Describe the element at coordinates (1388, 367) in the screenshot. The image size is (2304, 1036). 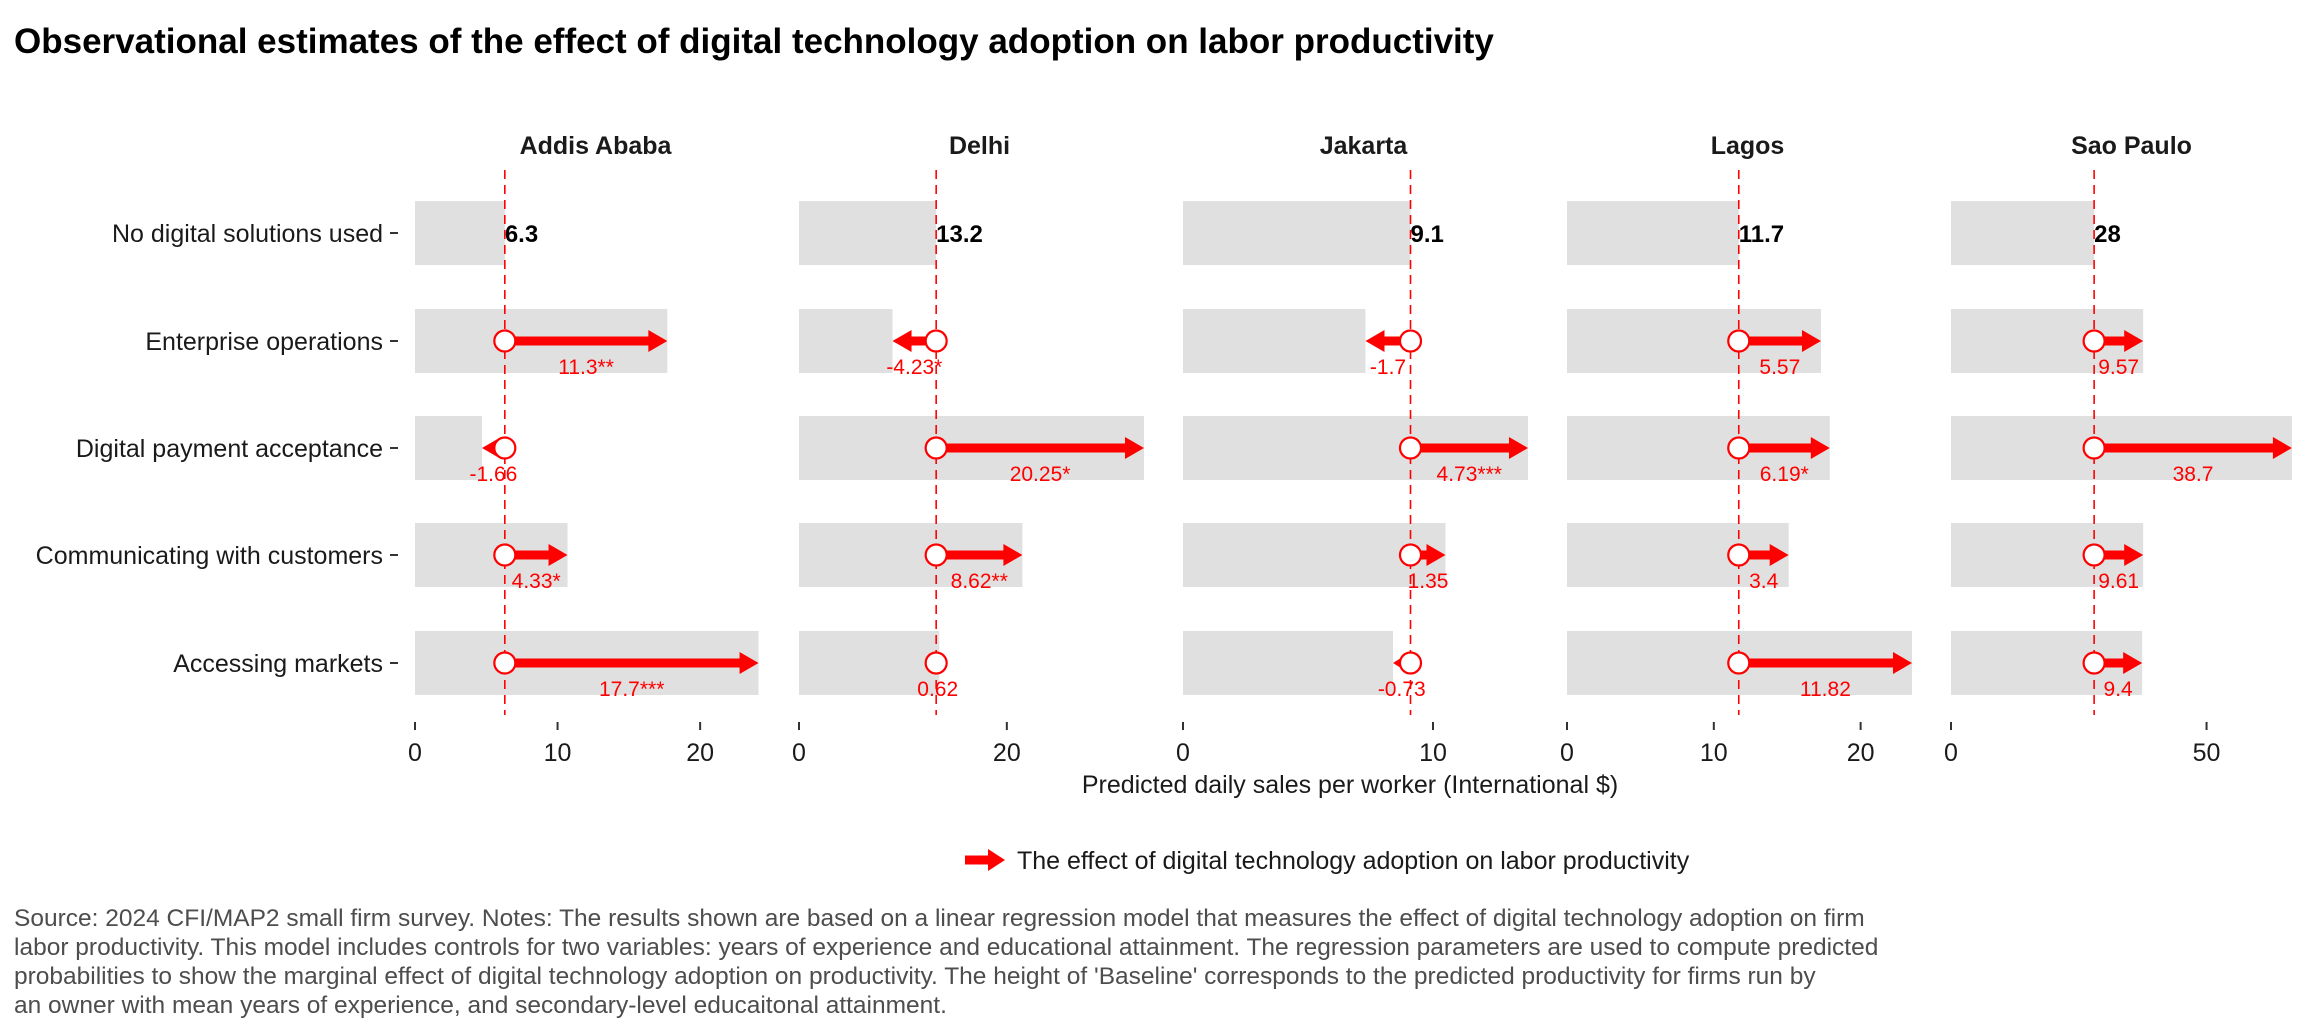
I see `effect-label: -1.7` at that location.